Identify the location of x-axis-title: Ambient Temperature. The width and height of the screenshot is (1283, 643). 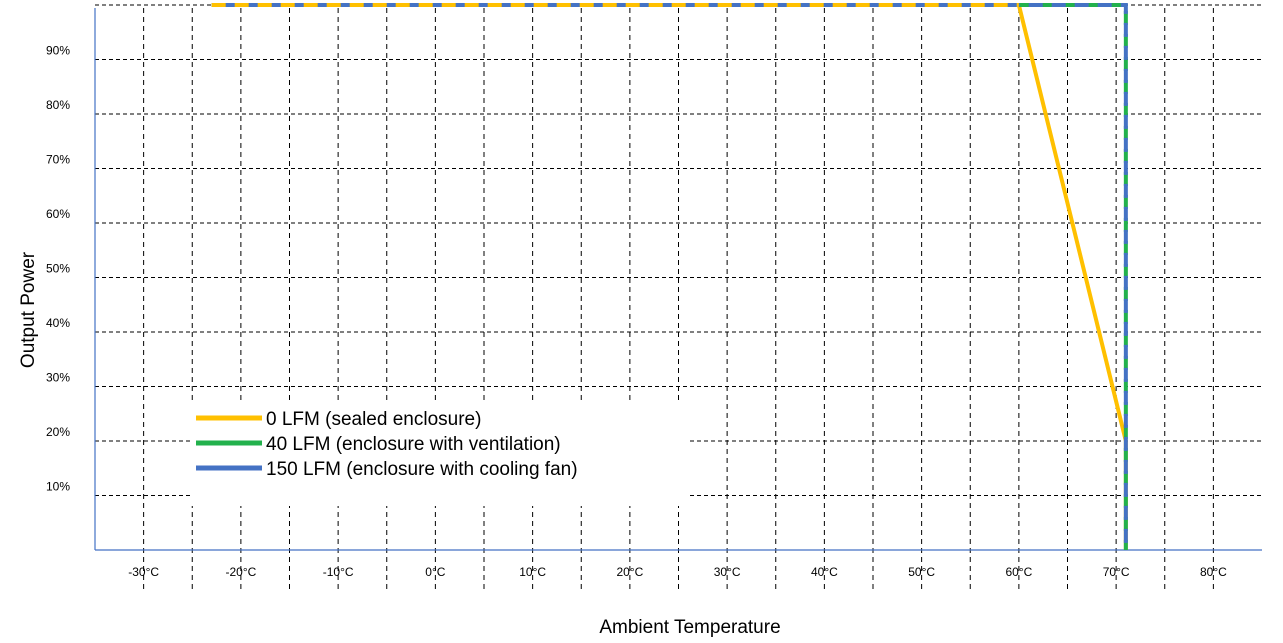
(689, 627).